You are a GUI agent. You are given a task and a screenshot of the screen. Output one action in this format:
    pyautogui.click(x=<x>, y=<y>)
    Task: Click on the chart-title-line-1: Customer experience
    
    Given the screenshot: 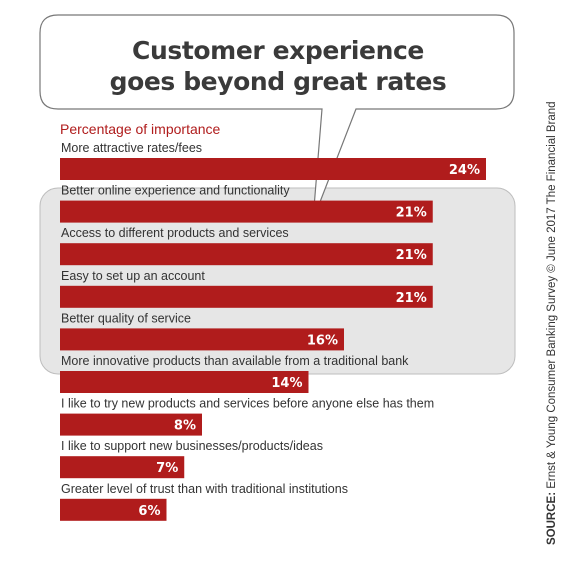 What is the action you would take?
    pyautogui.click(x=278, y=50)
    